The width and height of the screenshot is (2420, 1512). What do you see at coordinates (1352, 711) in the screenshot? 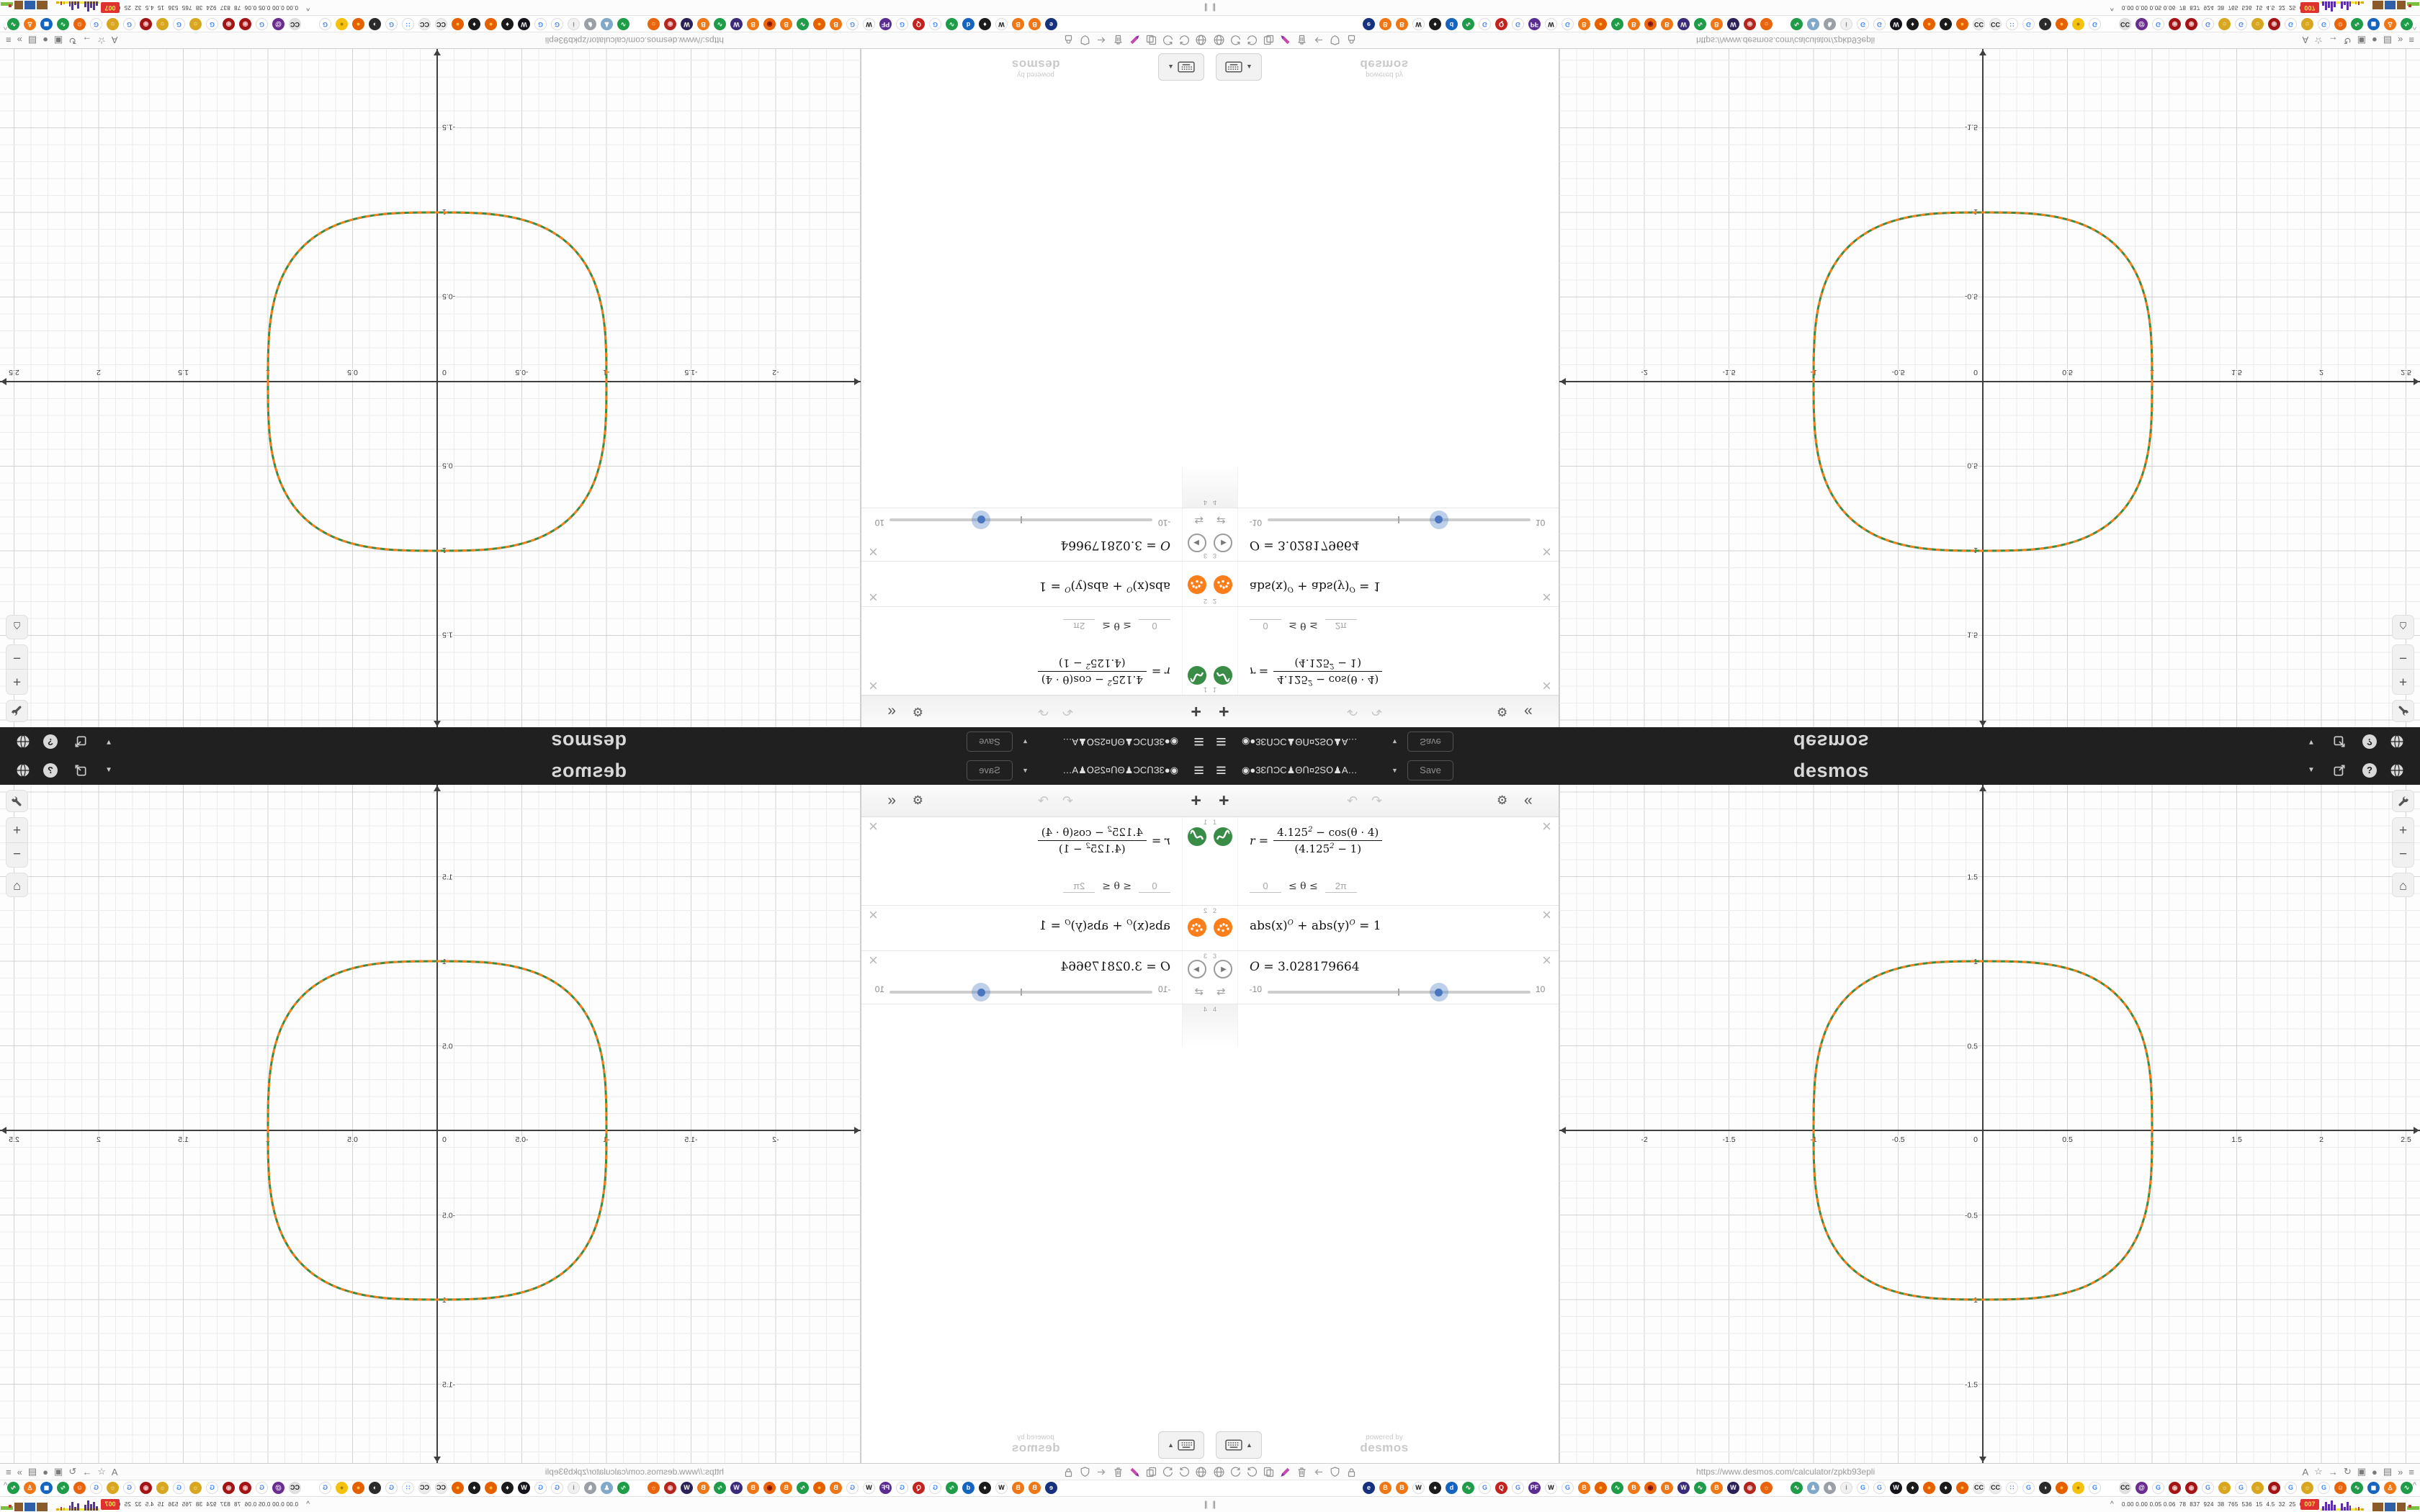
I see `undo-icon: ↶` at bounding box center [1352, 711].